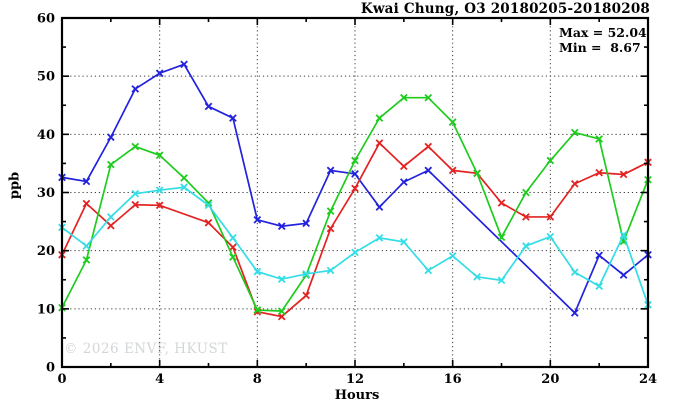 The width and height of the screenshot is (674, 409). What do you see at coordinates (357, 395) in the screenshot?
I see `x-axis-label: Hours` at bounding box center [357, 395].